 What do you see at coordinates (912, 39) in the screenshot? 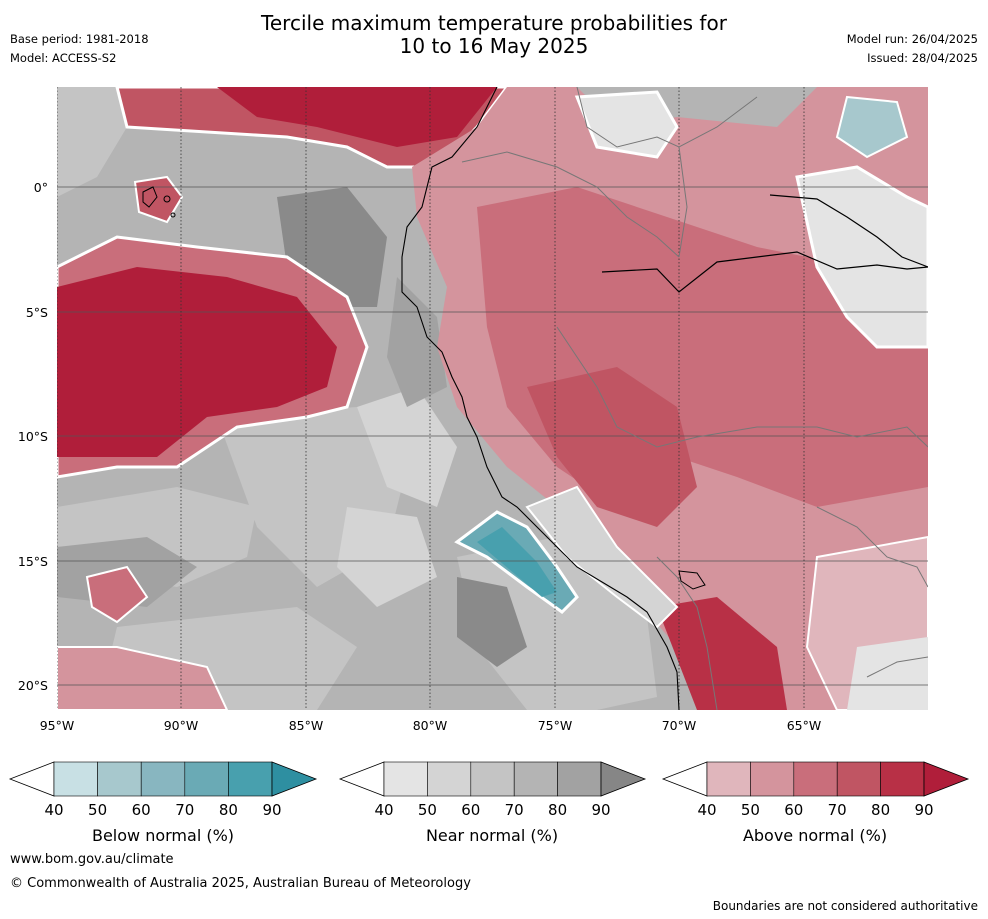
I see `model-run-text: Model run: 26/04/2025` at bounding box center [912, 39].